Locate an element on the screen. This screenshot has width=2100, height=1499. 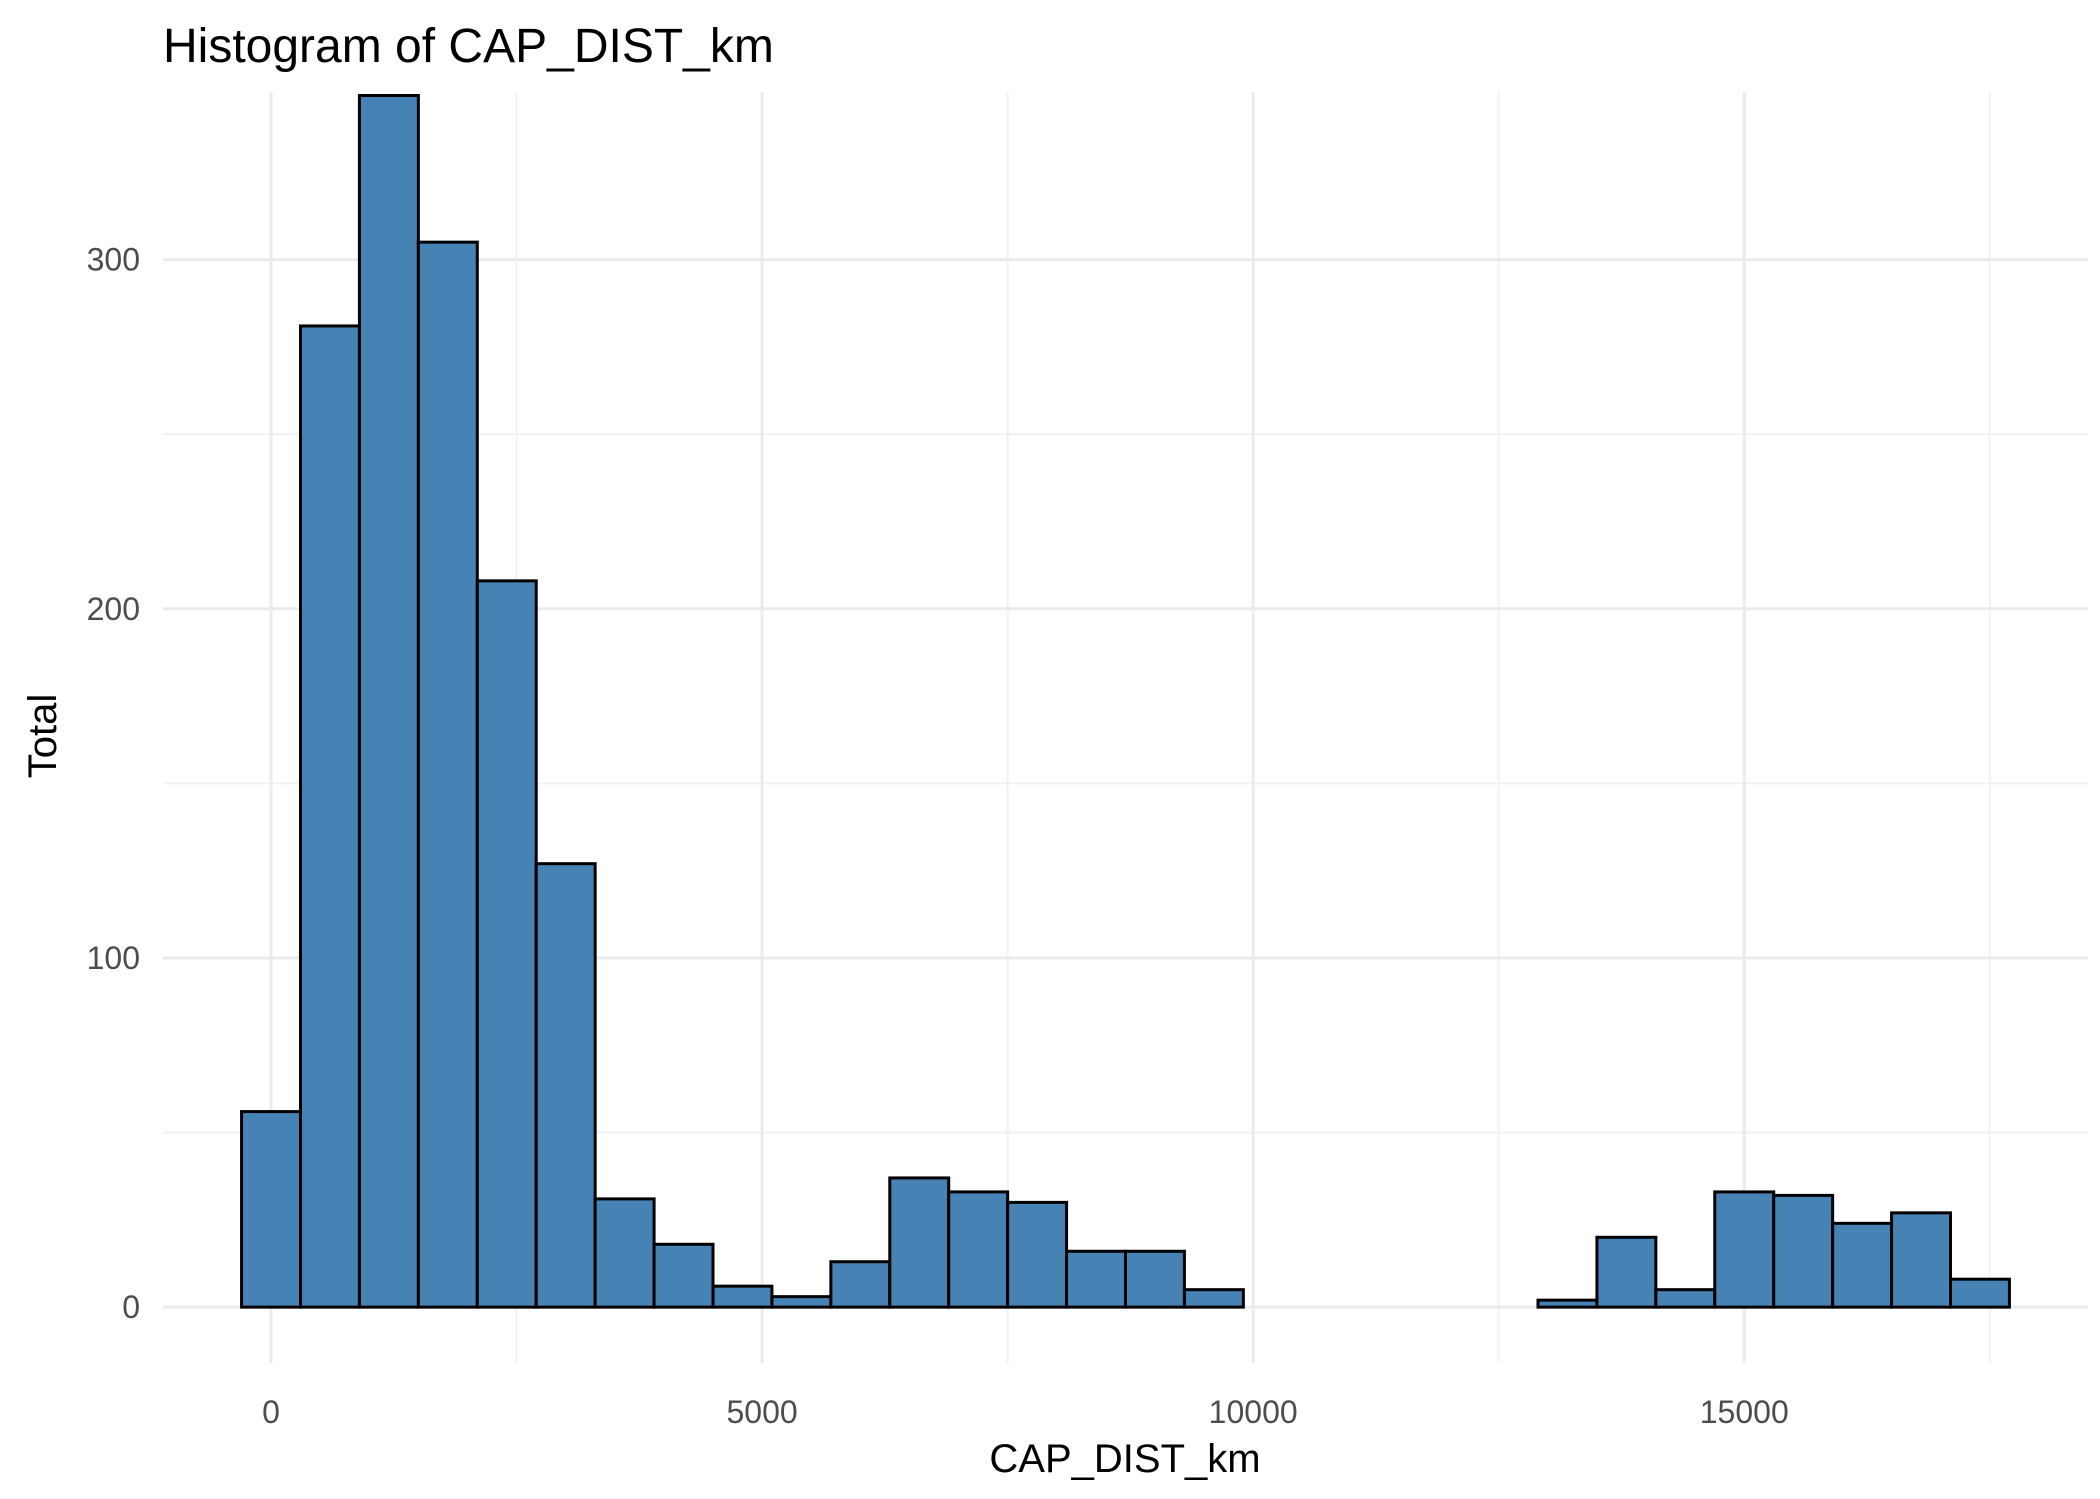
x-axis-title: CAP_DIST_km is located at coordinates (1124, 1459).